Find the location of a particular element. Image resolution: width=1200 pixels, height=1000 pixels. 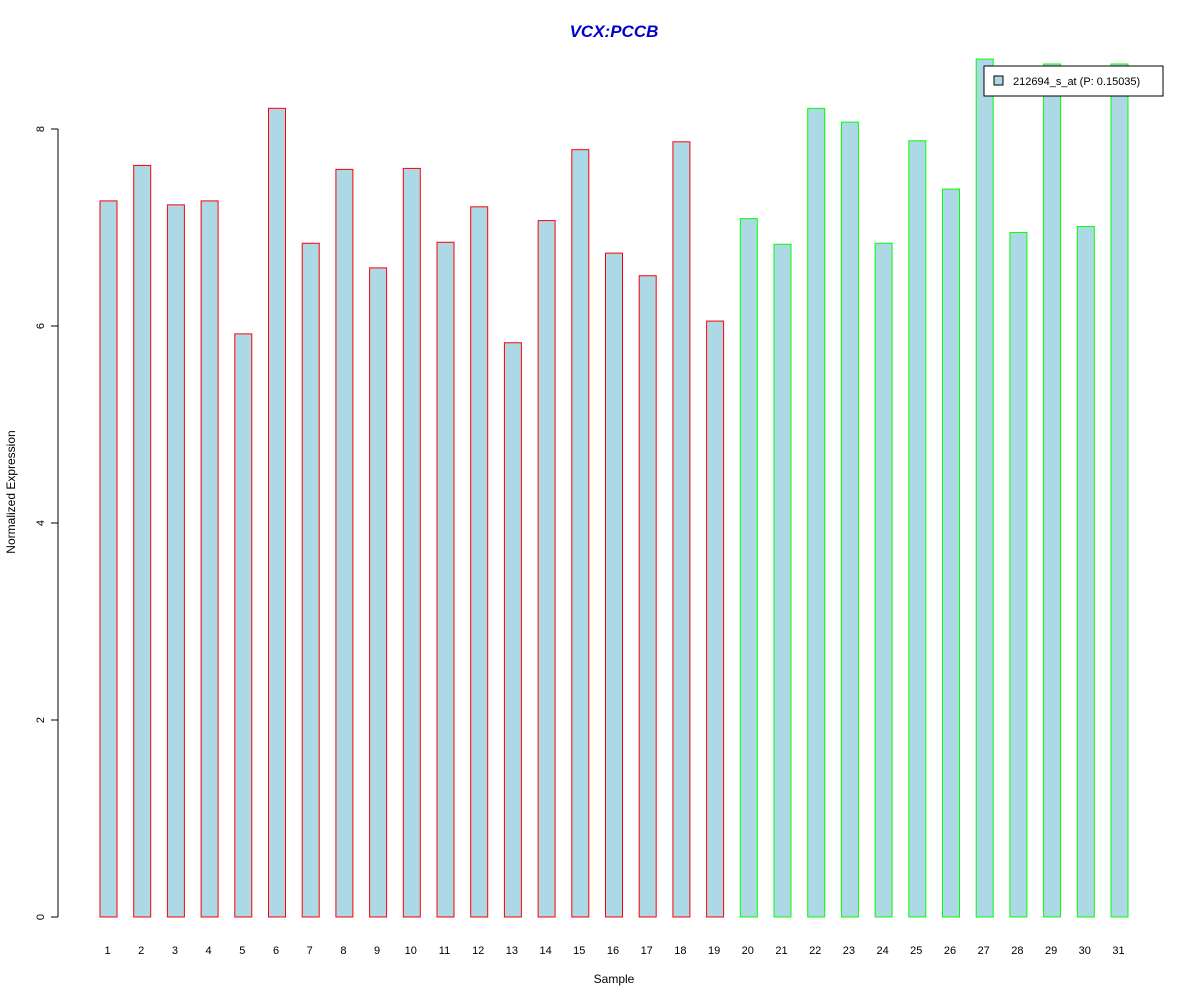

x-tick-label: 7 is located at coordinates (310, 951).